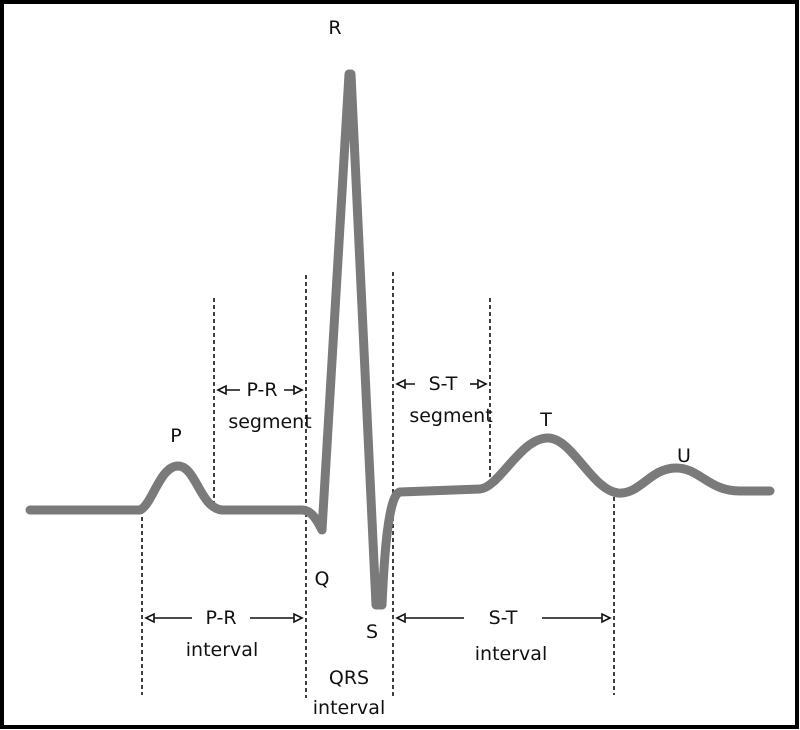 The image size is (800, 730). What do you see at coordinates (220, 618) in the screenshot?
I see `label-pr-interval-line1: P-R` at bounding box center [220, 618].